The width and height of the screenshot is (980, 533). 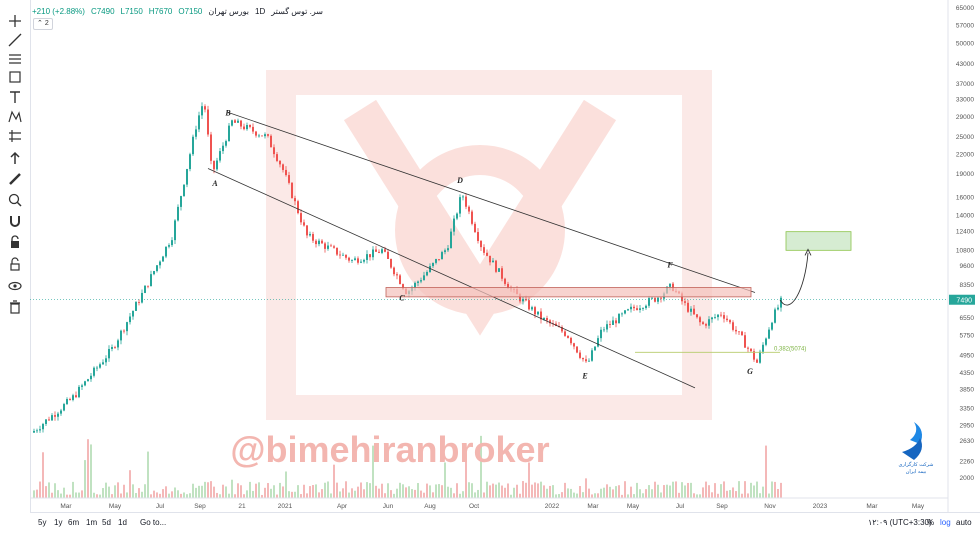 What do you see at coordinates (242, 506) in the screenshot?
I see `time-tick-label: 21` at bounding box center [242, 506].